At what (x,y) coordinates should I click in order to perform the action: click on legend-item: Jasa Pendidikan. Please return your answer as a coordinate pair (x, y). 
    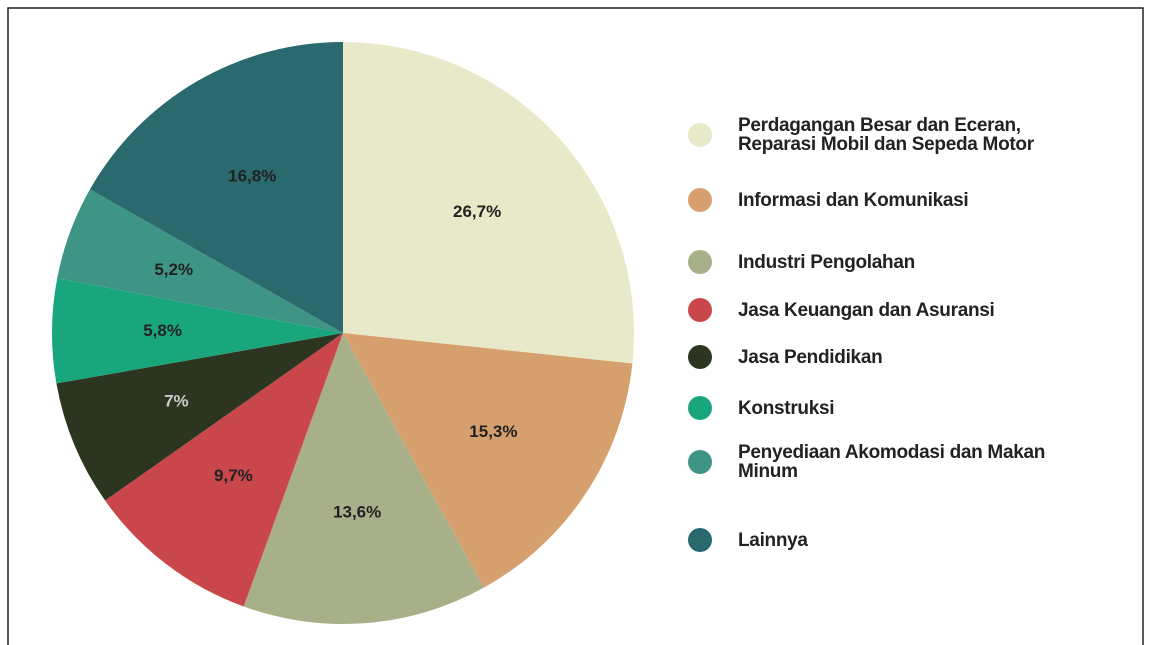
    Looking at the image, I should click on (868, 357).